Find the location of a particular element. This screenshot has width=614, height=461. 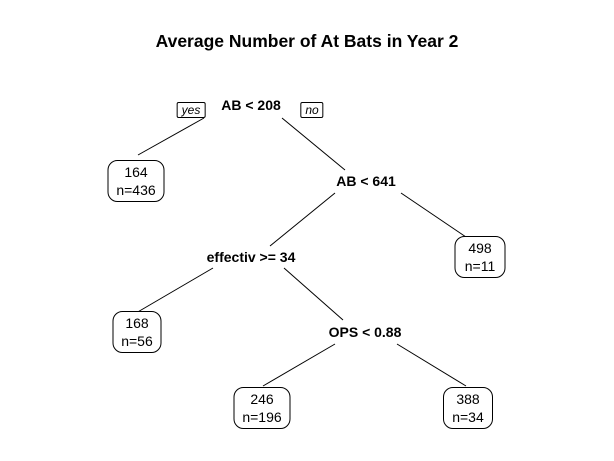

leaf-value: 498 is located at coordinates (480, 248).